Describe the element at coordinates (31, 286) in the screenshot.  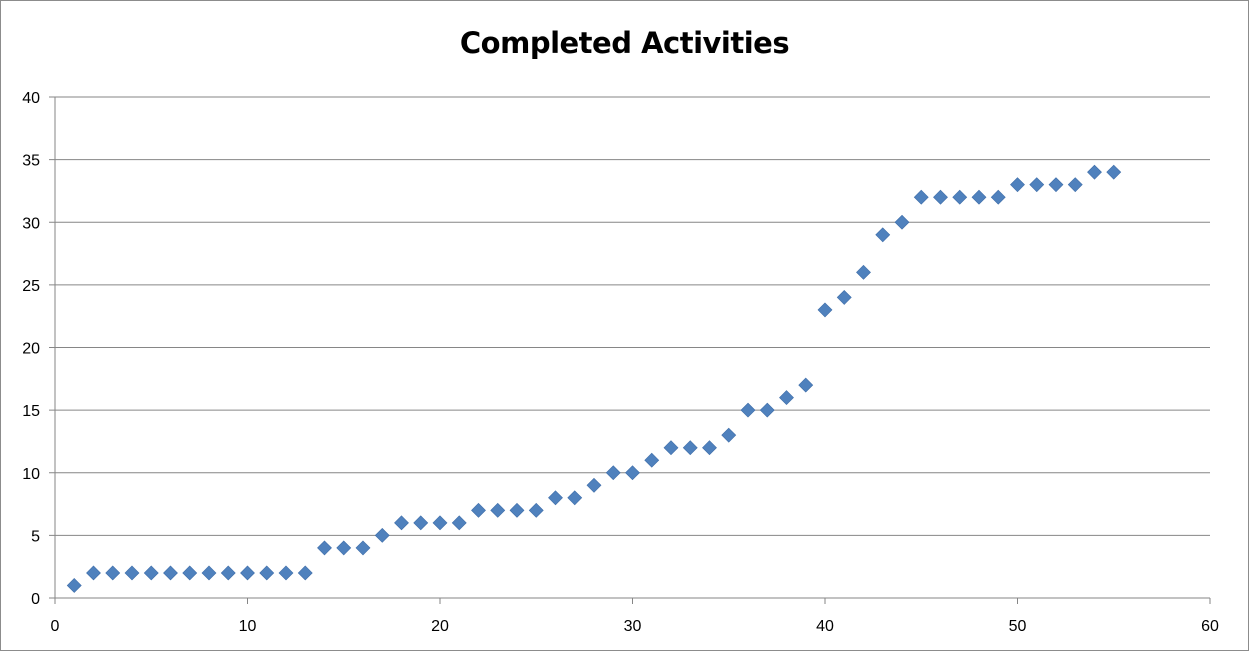
I see `y-tick-label: 25` at that location.